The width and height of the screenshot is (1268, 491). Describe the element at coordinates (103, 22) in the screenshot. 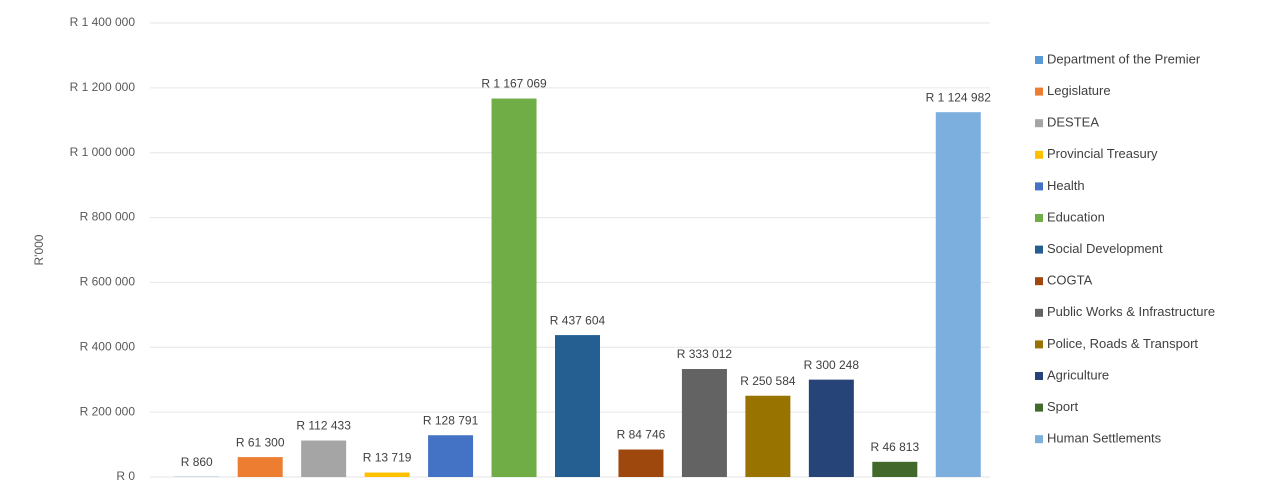

I see `y-tick-label: R 1 400 000` at that location.